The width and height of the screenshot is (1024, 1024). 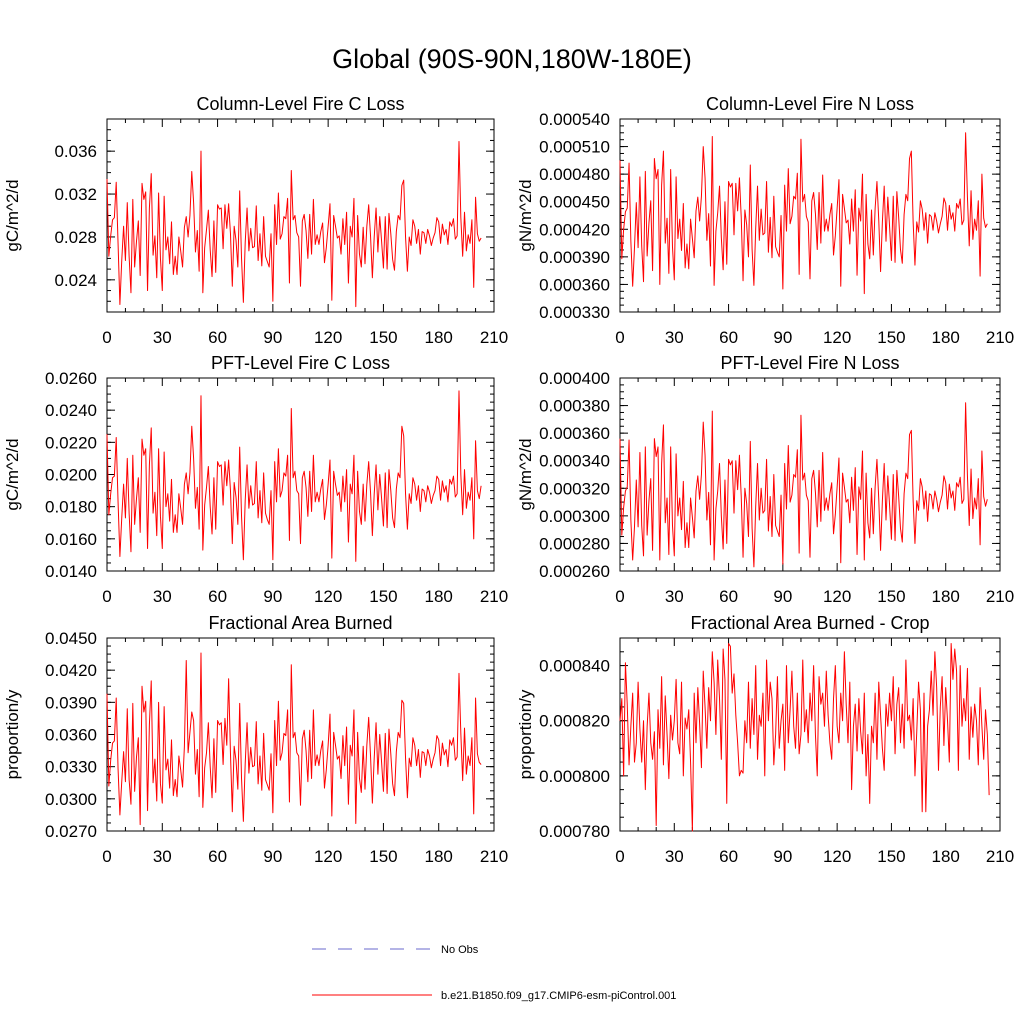 What do you see at coordinates (574, 406) in the screenshot?
I see `y-tick-label: 0.000380` at bounding box center [574, 406].